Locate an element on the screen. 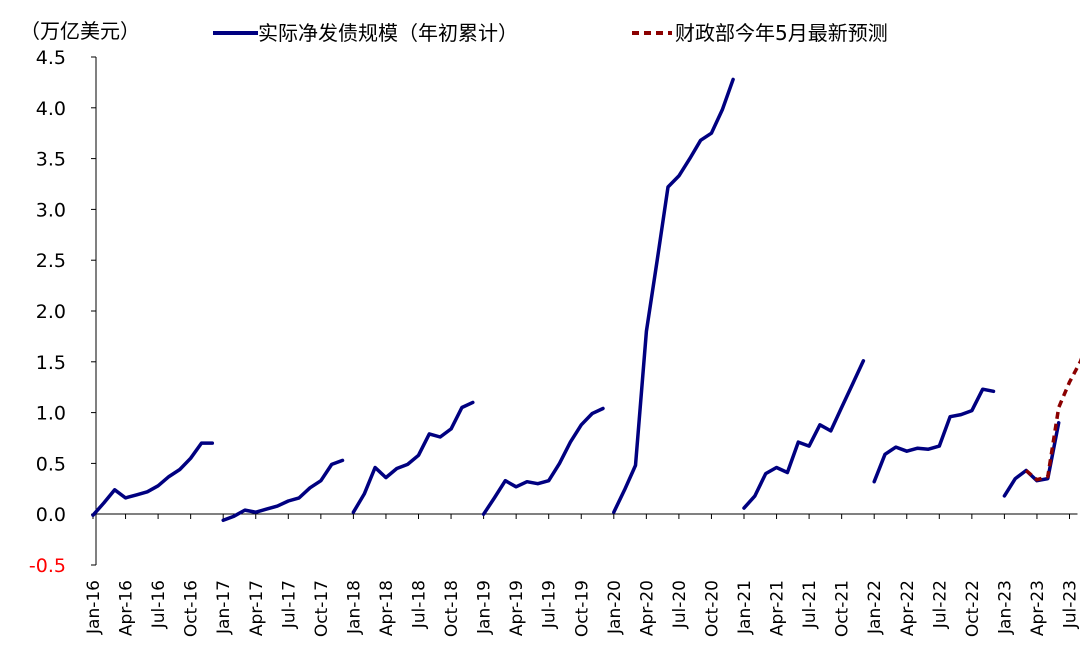 Image resolution: width=1080 pixels, height=671 pixels. x-tick-label: Apr-23 is located at coordinates (1038, 608).